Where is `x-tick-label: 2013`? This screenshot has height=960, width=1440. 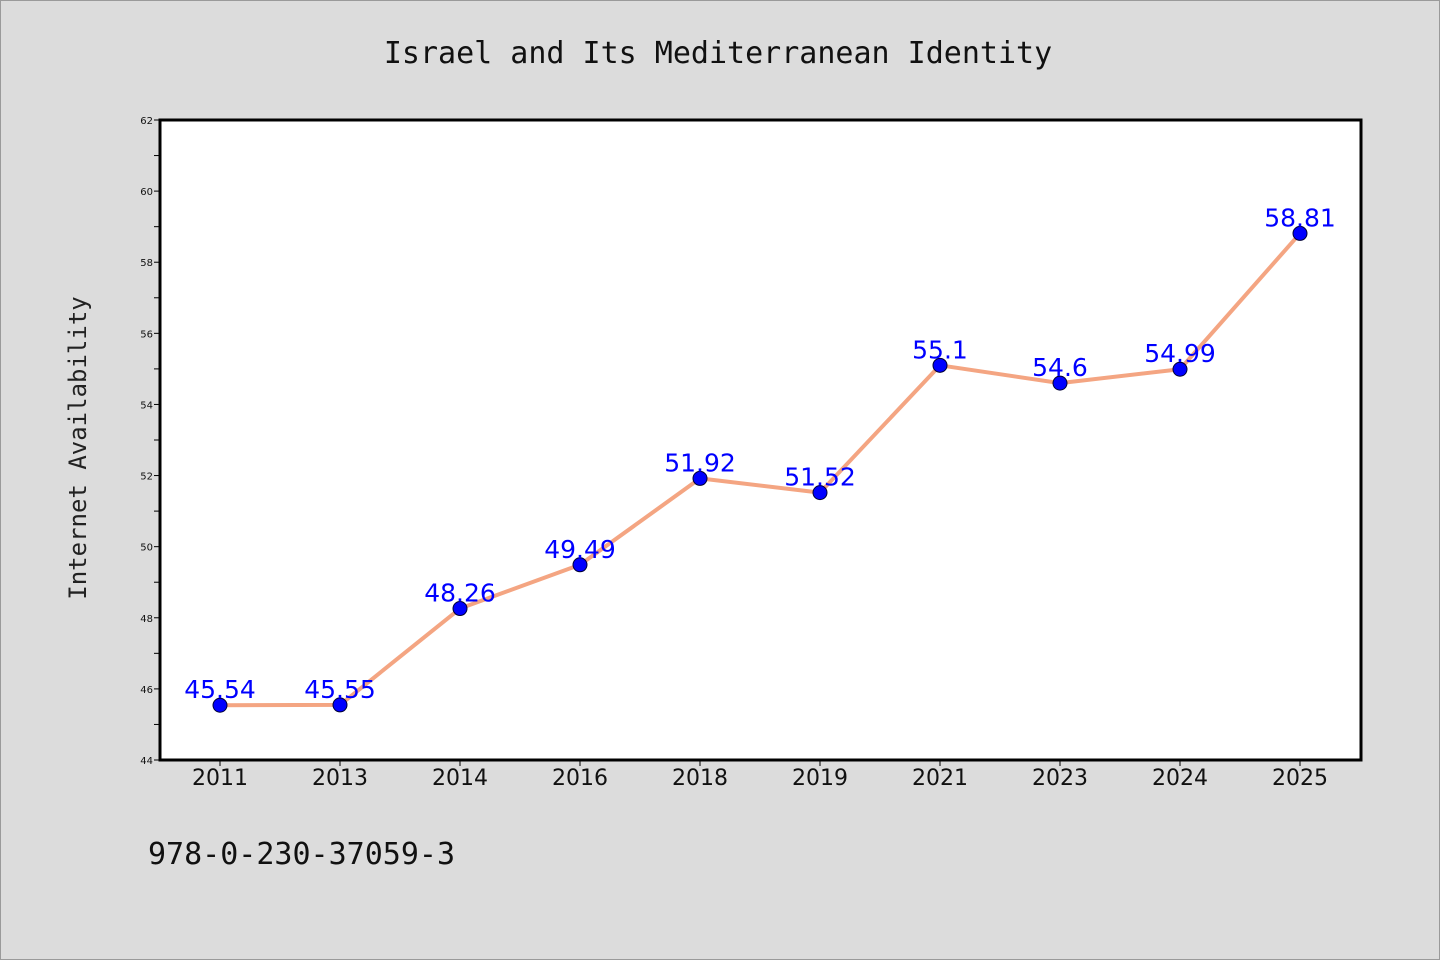
x-tick-label: 2013 is located at coordinates (340, 778).